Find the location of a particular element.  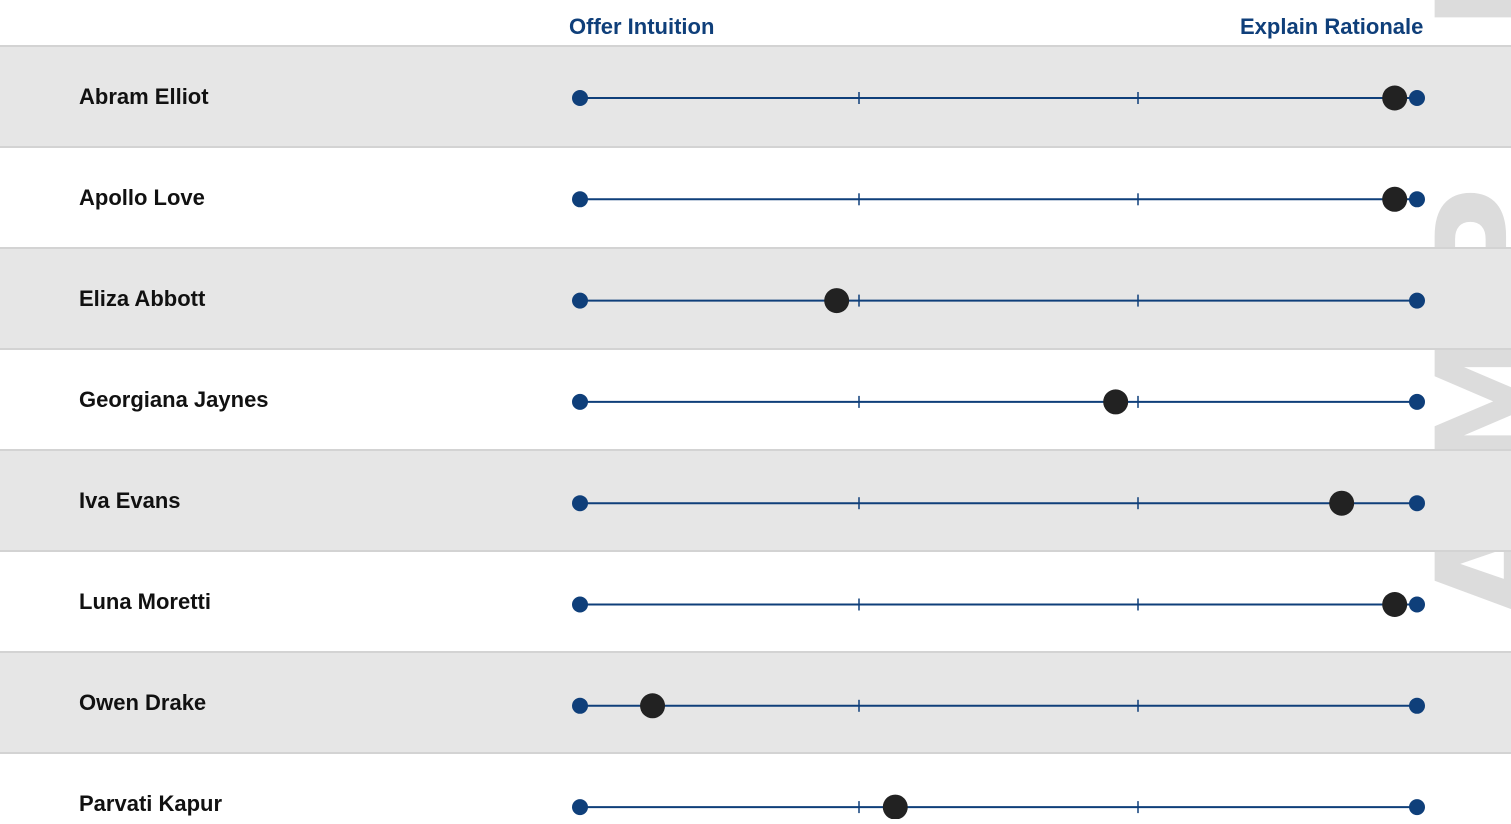

person-row: Luna Moretti is located at coordinates (755, 600).